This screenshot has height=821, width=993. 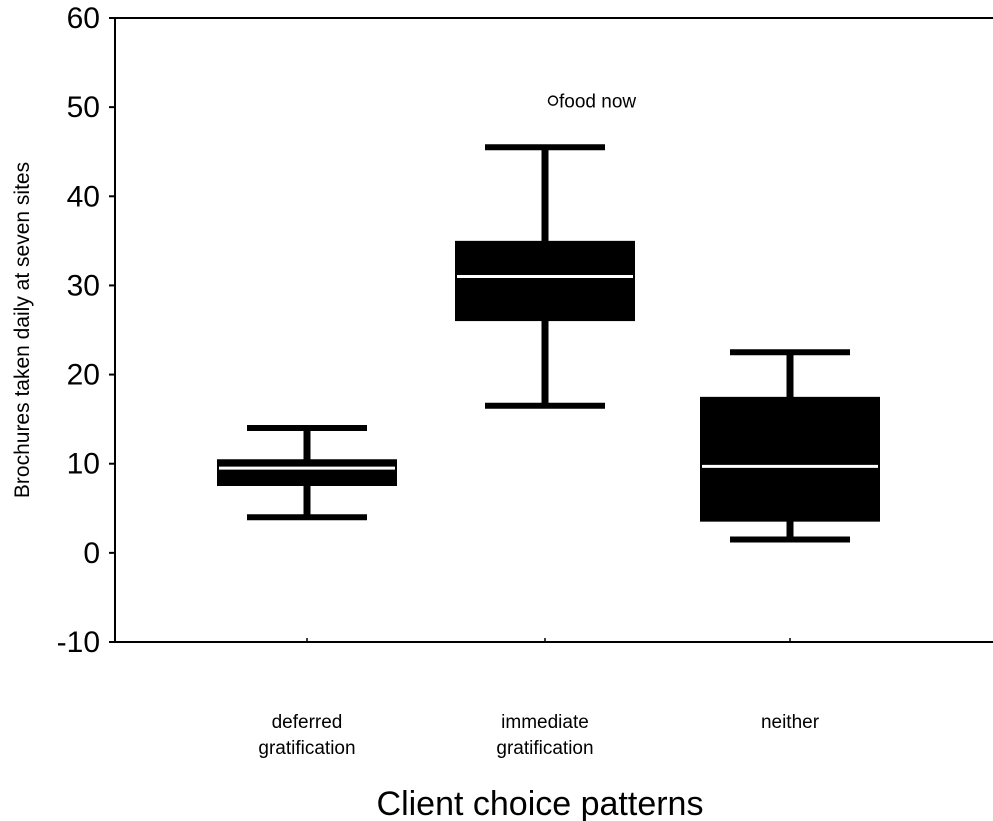 I want to click on outlier-point, so click(x=553, y=100).